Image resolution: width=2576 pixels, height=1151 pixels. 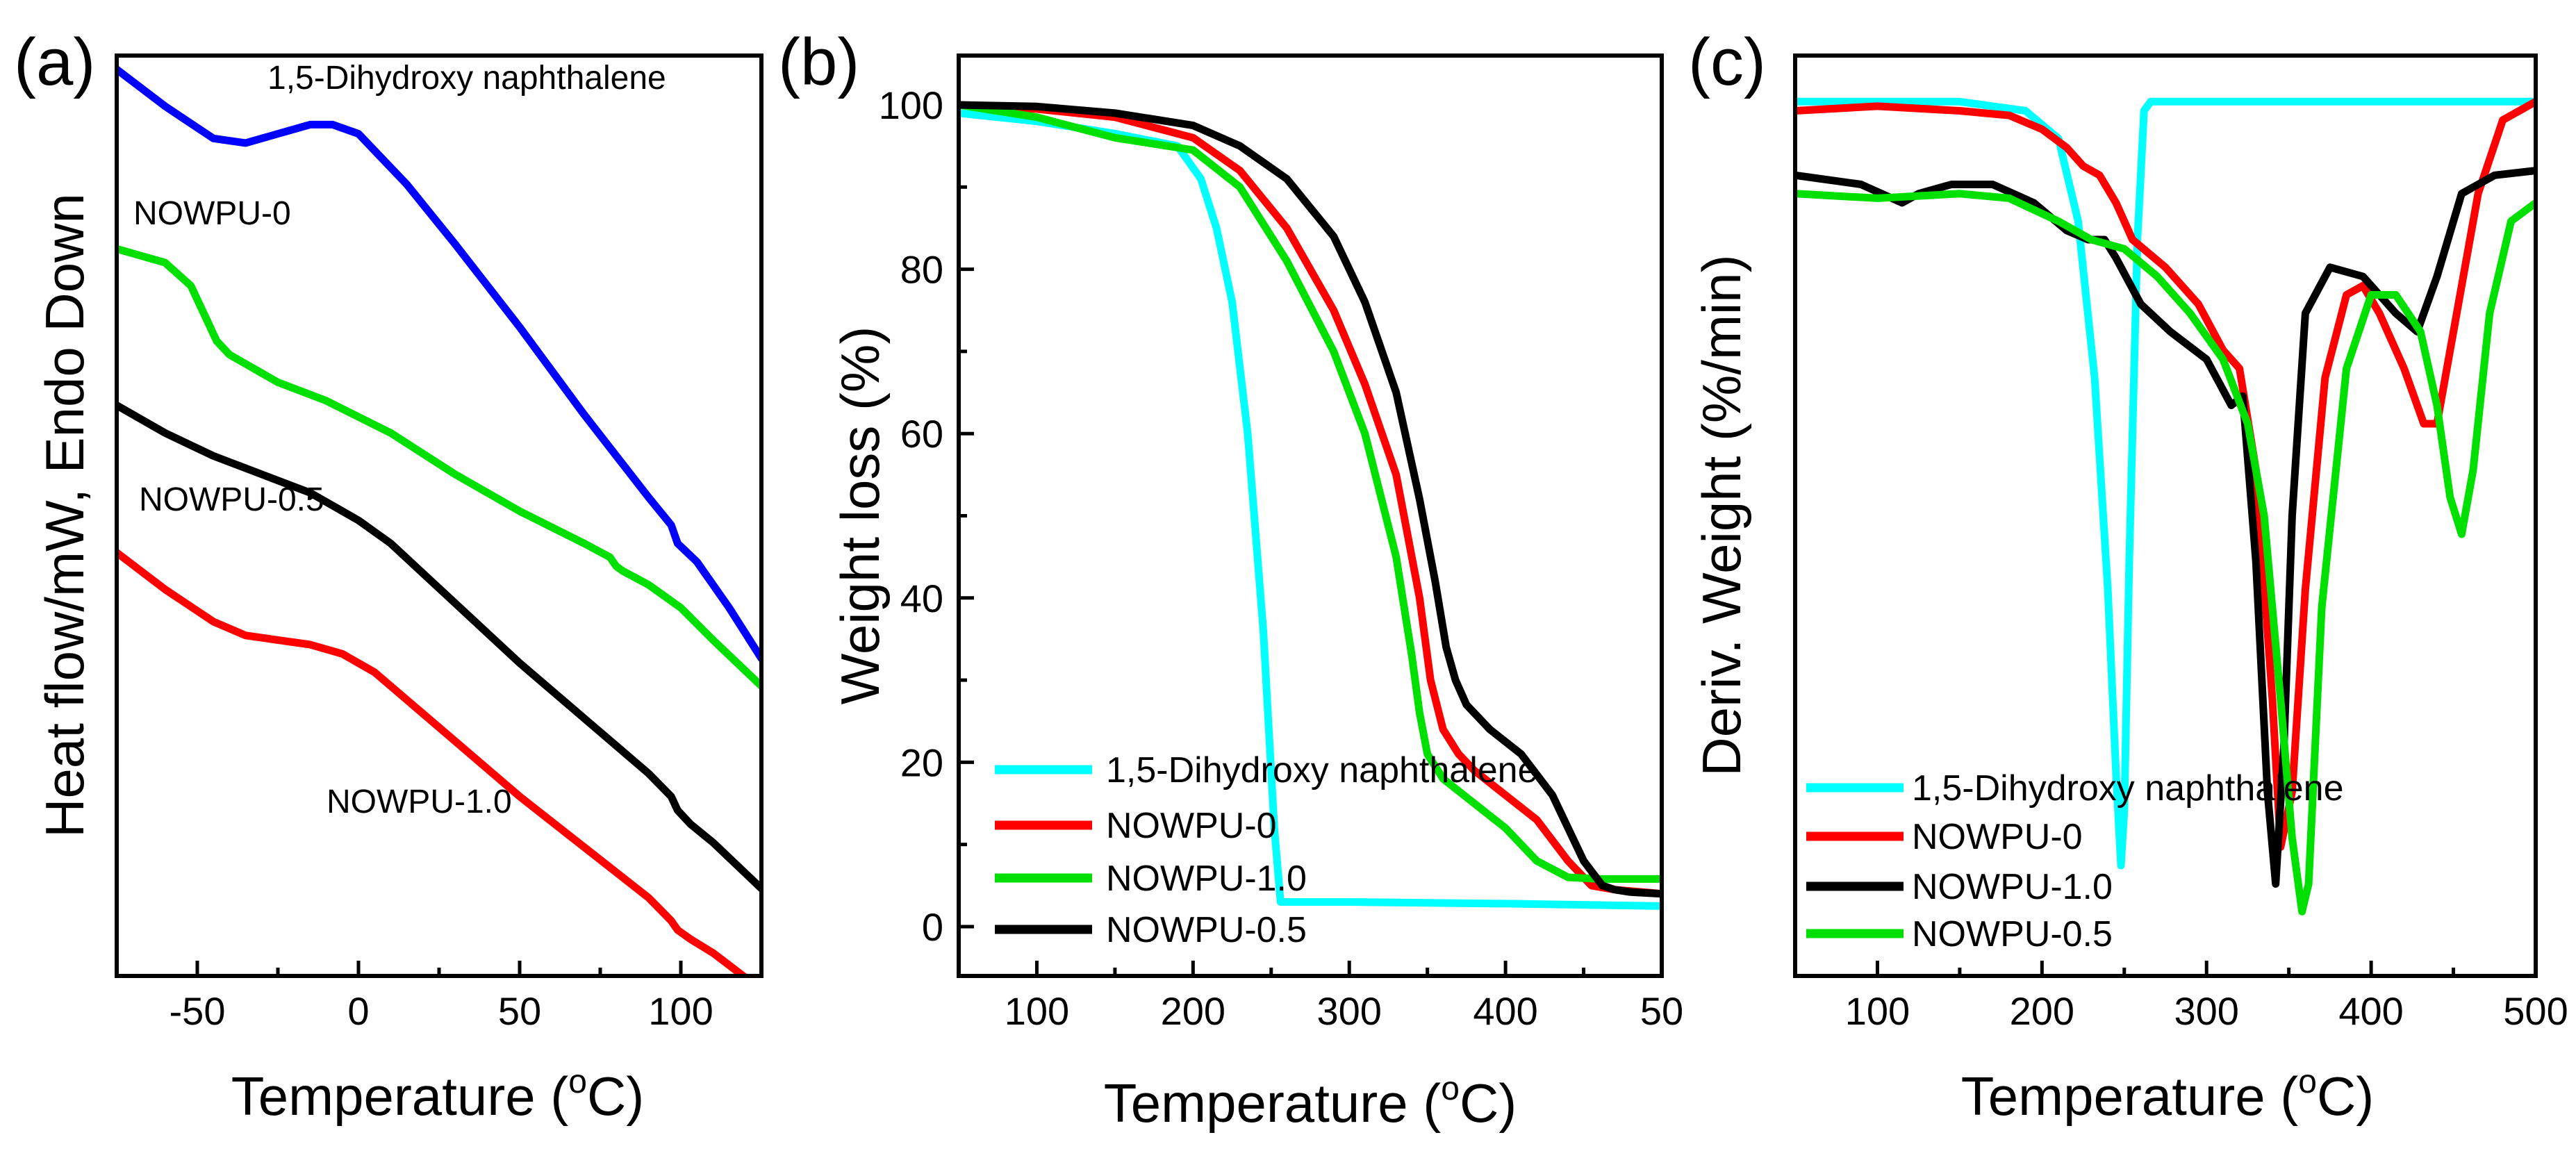 I want to click on panel-a-x-tick-label: 100, so click(x=681, y=1011).